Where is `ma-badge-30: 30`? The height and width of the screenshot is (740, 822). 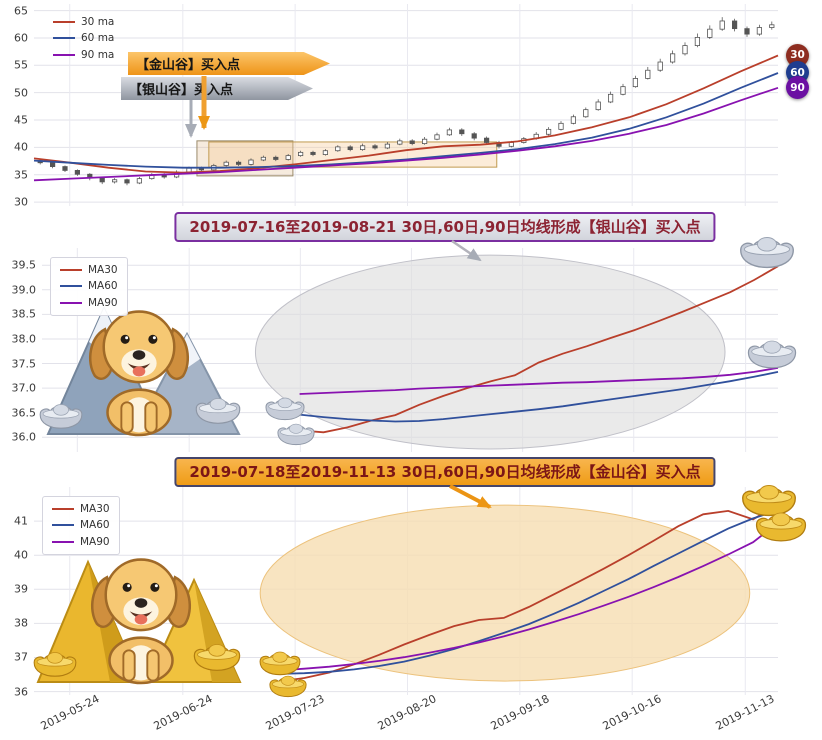 ma-badge-30: 30 is located at coordinates (797, 55).